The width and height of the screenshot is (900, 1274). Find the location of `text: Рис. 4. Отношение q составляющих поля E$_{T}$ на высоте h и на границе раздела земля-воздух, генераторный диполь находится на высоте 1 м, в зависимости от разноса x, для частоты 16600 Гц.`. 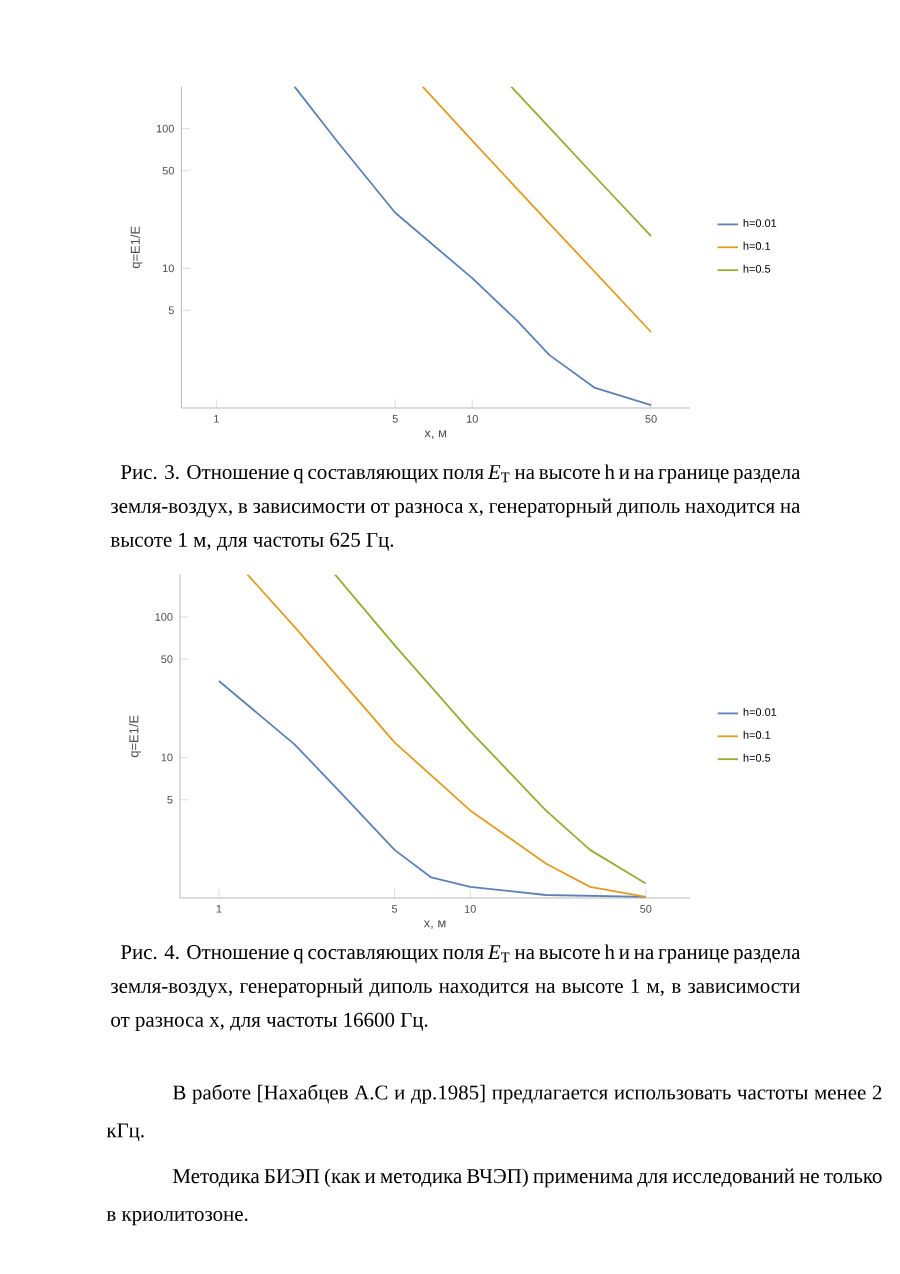

text: Рис. 4. Отношение q составляющих поля E$_{T}$ на высоте h и на границе раздела земля-воздух, генераторный диполь находится на высоте 1 м, в зависимости от разноса x, для частоты 16600 Гц. is located at coordinates (455, 988).